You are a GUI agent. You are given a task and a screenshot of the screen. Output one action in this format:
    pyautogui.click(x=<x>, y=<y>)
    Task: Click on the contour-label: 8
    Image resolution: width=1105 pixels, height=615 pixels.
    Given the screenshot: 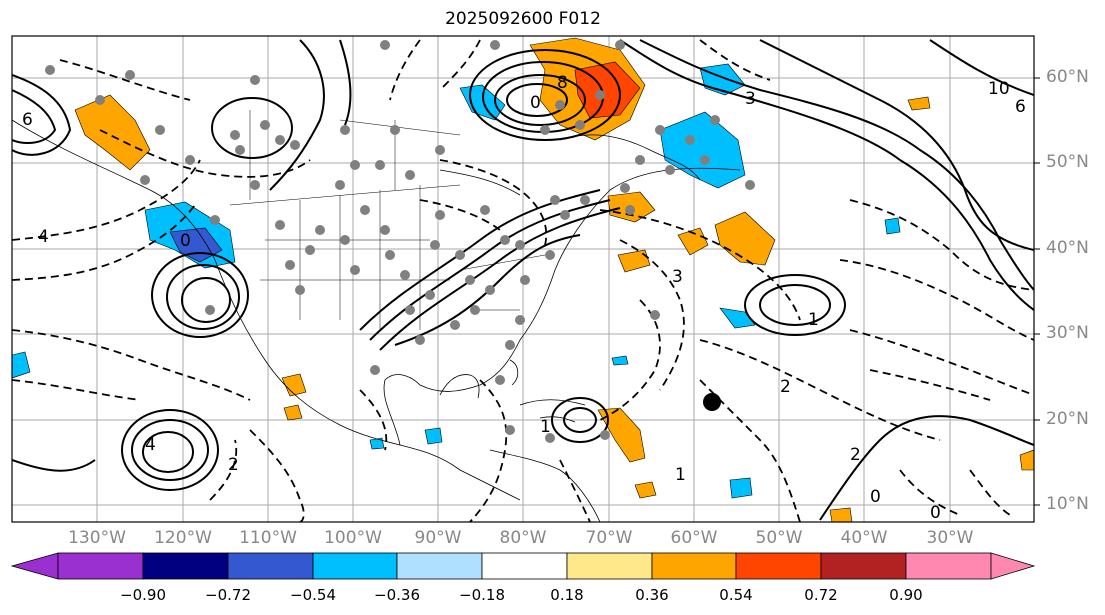 What is the action you would take?
    pyautogui.click(x=562, y=83)
    